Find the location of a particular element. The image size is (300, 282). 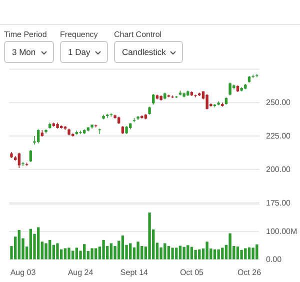

y-tick-label: 0.00 is located at coordinates (274, 259).